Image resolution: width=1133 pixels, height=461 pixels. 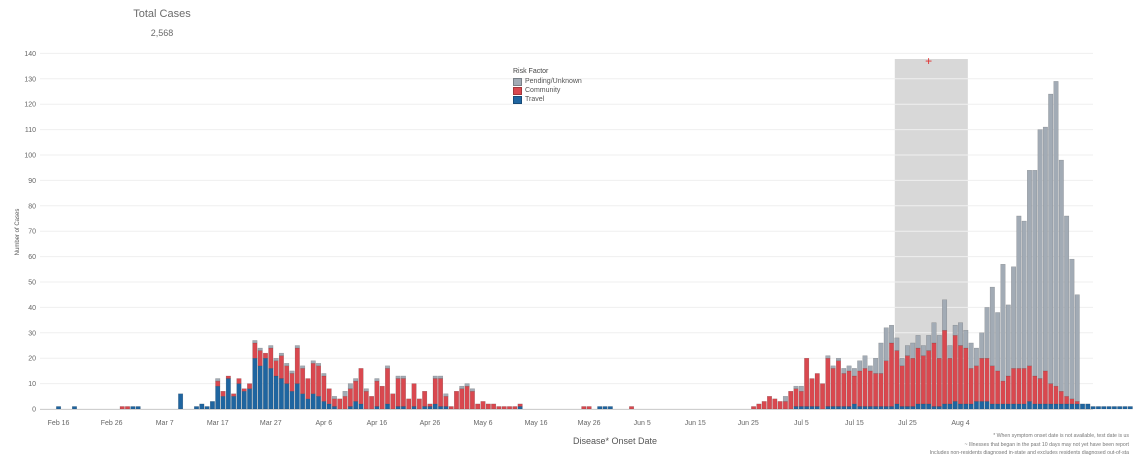 I want to click on y-tick-label: 30, so click(x=32, y=333).